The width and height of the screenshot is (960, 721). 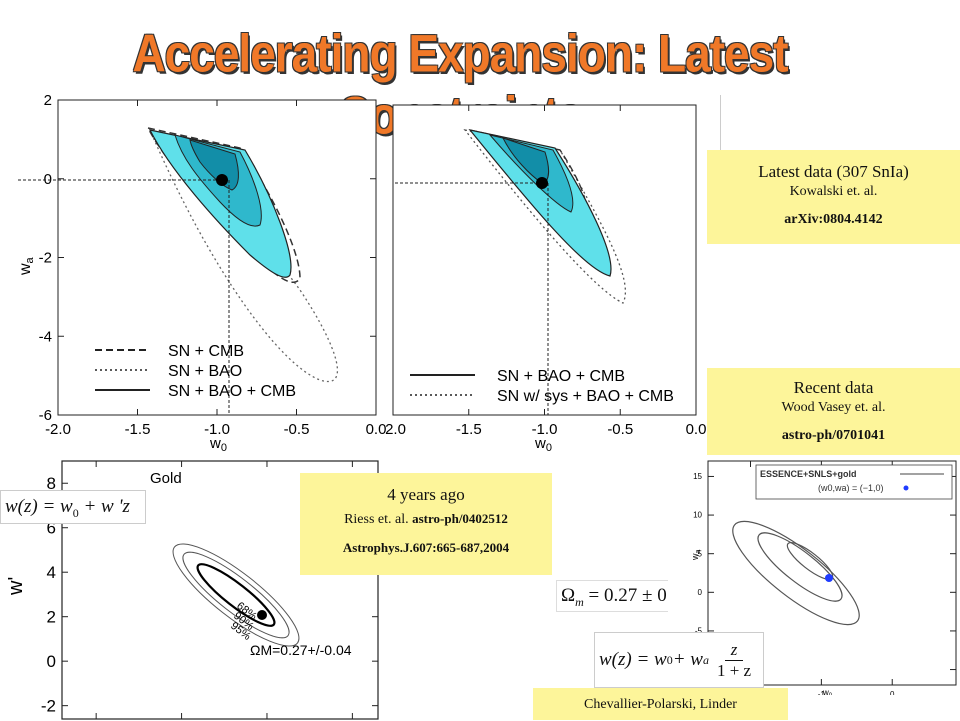 I want to click on y-tick-label: -4, so click(x=45, y=336).